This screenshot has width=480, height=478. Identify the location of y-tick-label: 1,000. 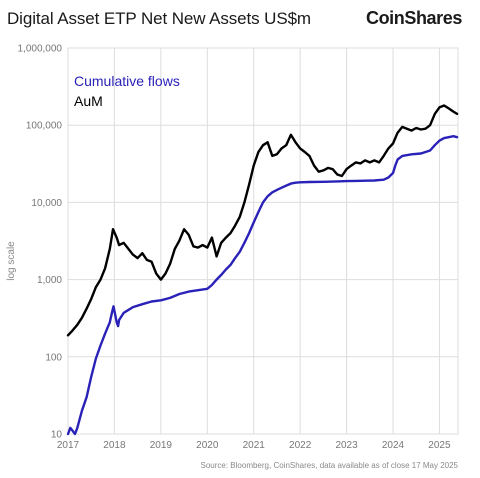
(49, 280).